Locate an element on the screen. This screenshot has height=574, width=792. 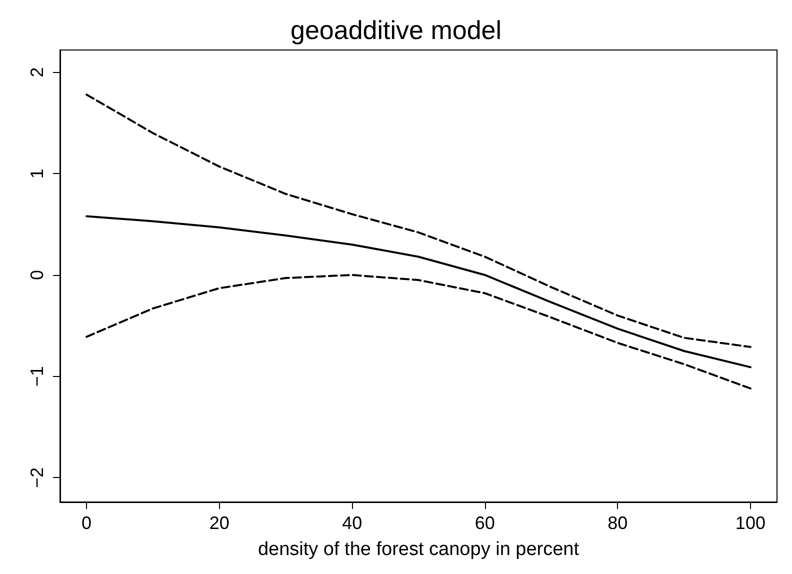
y-tick-label: −2 is located at coordinates (37, 477).